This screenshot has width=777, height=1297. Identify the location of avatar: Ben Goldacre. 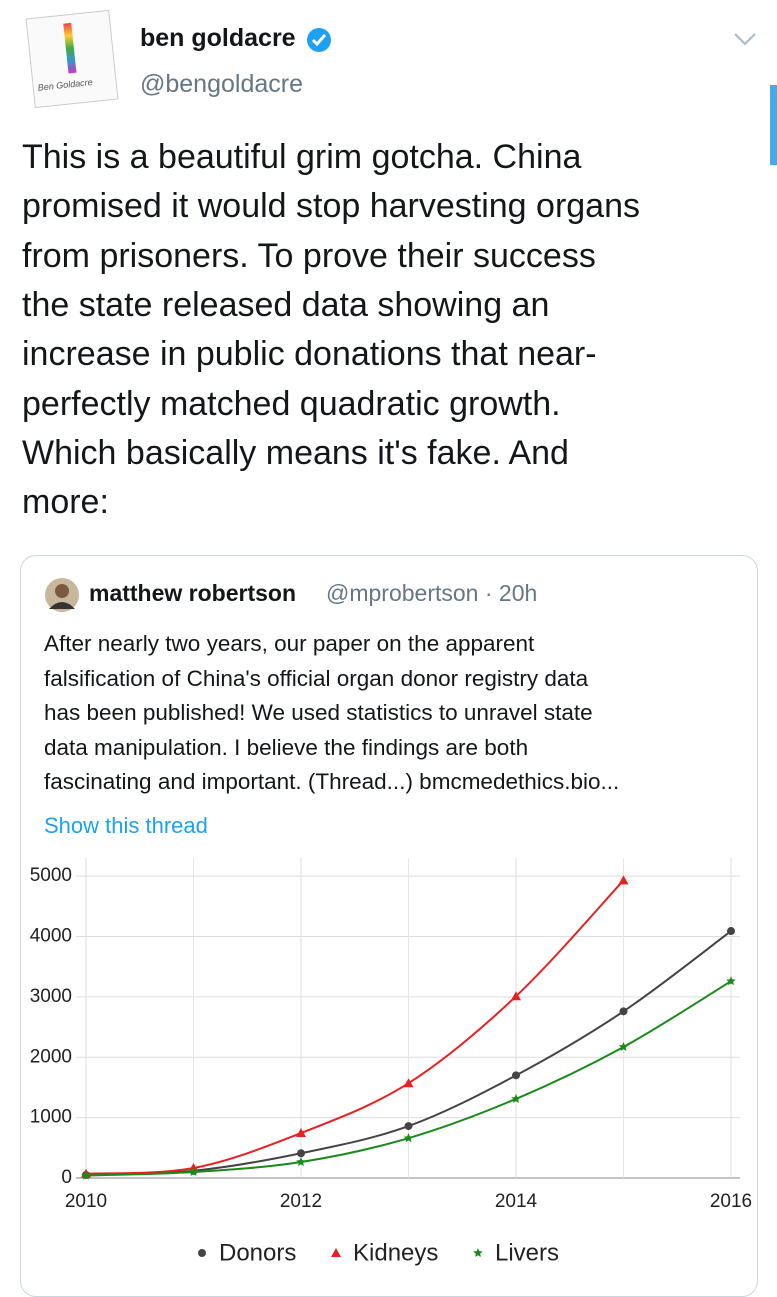
(72, 59).